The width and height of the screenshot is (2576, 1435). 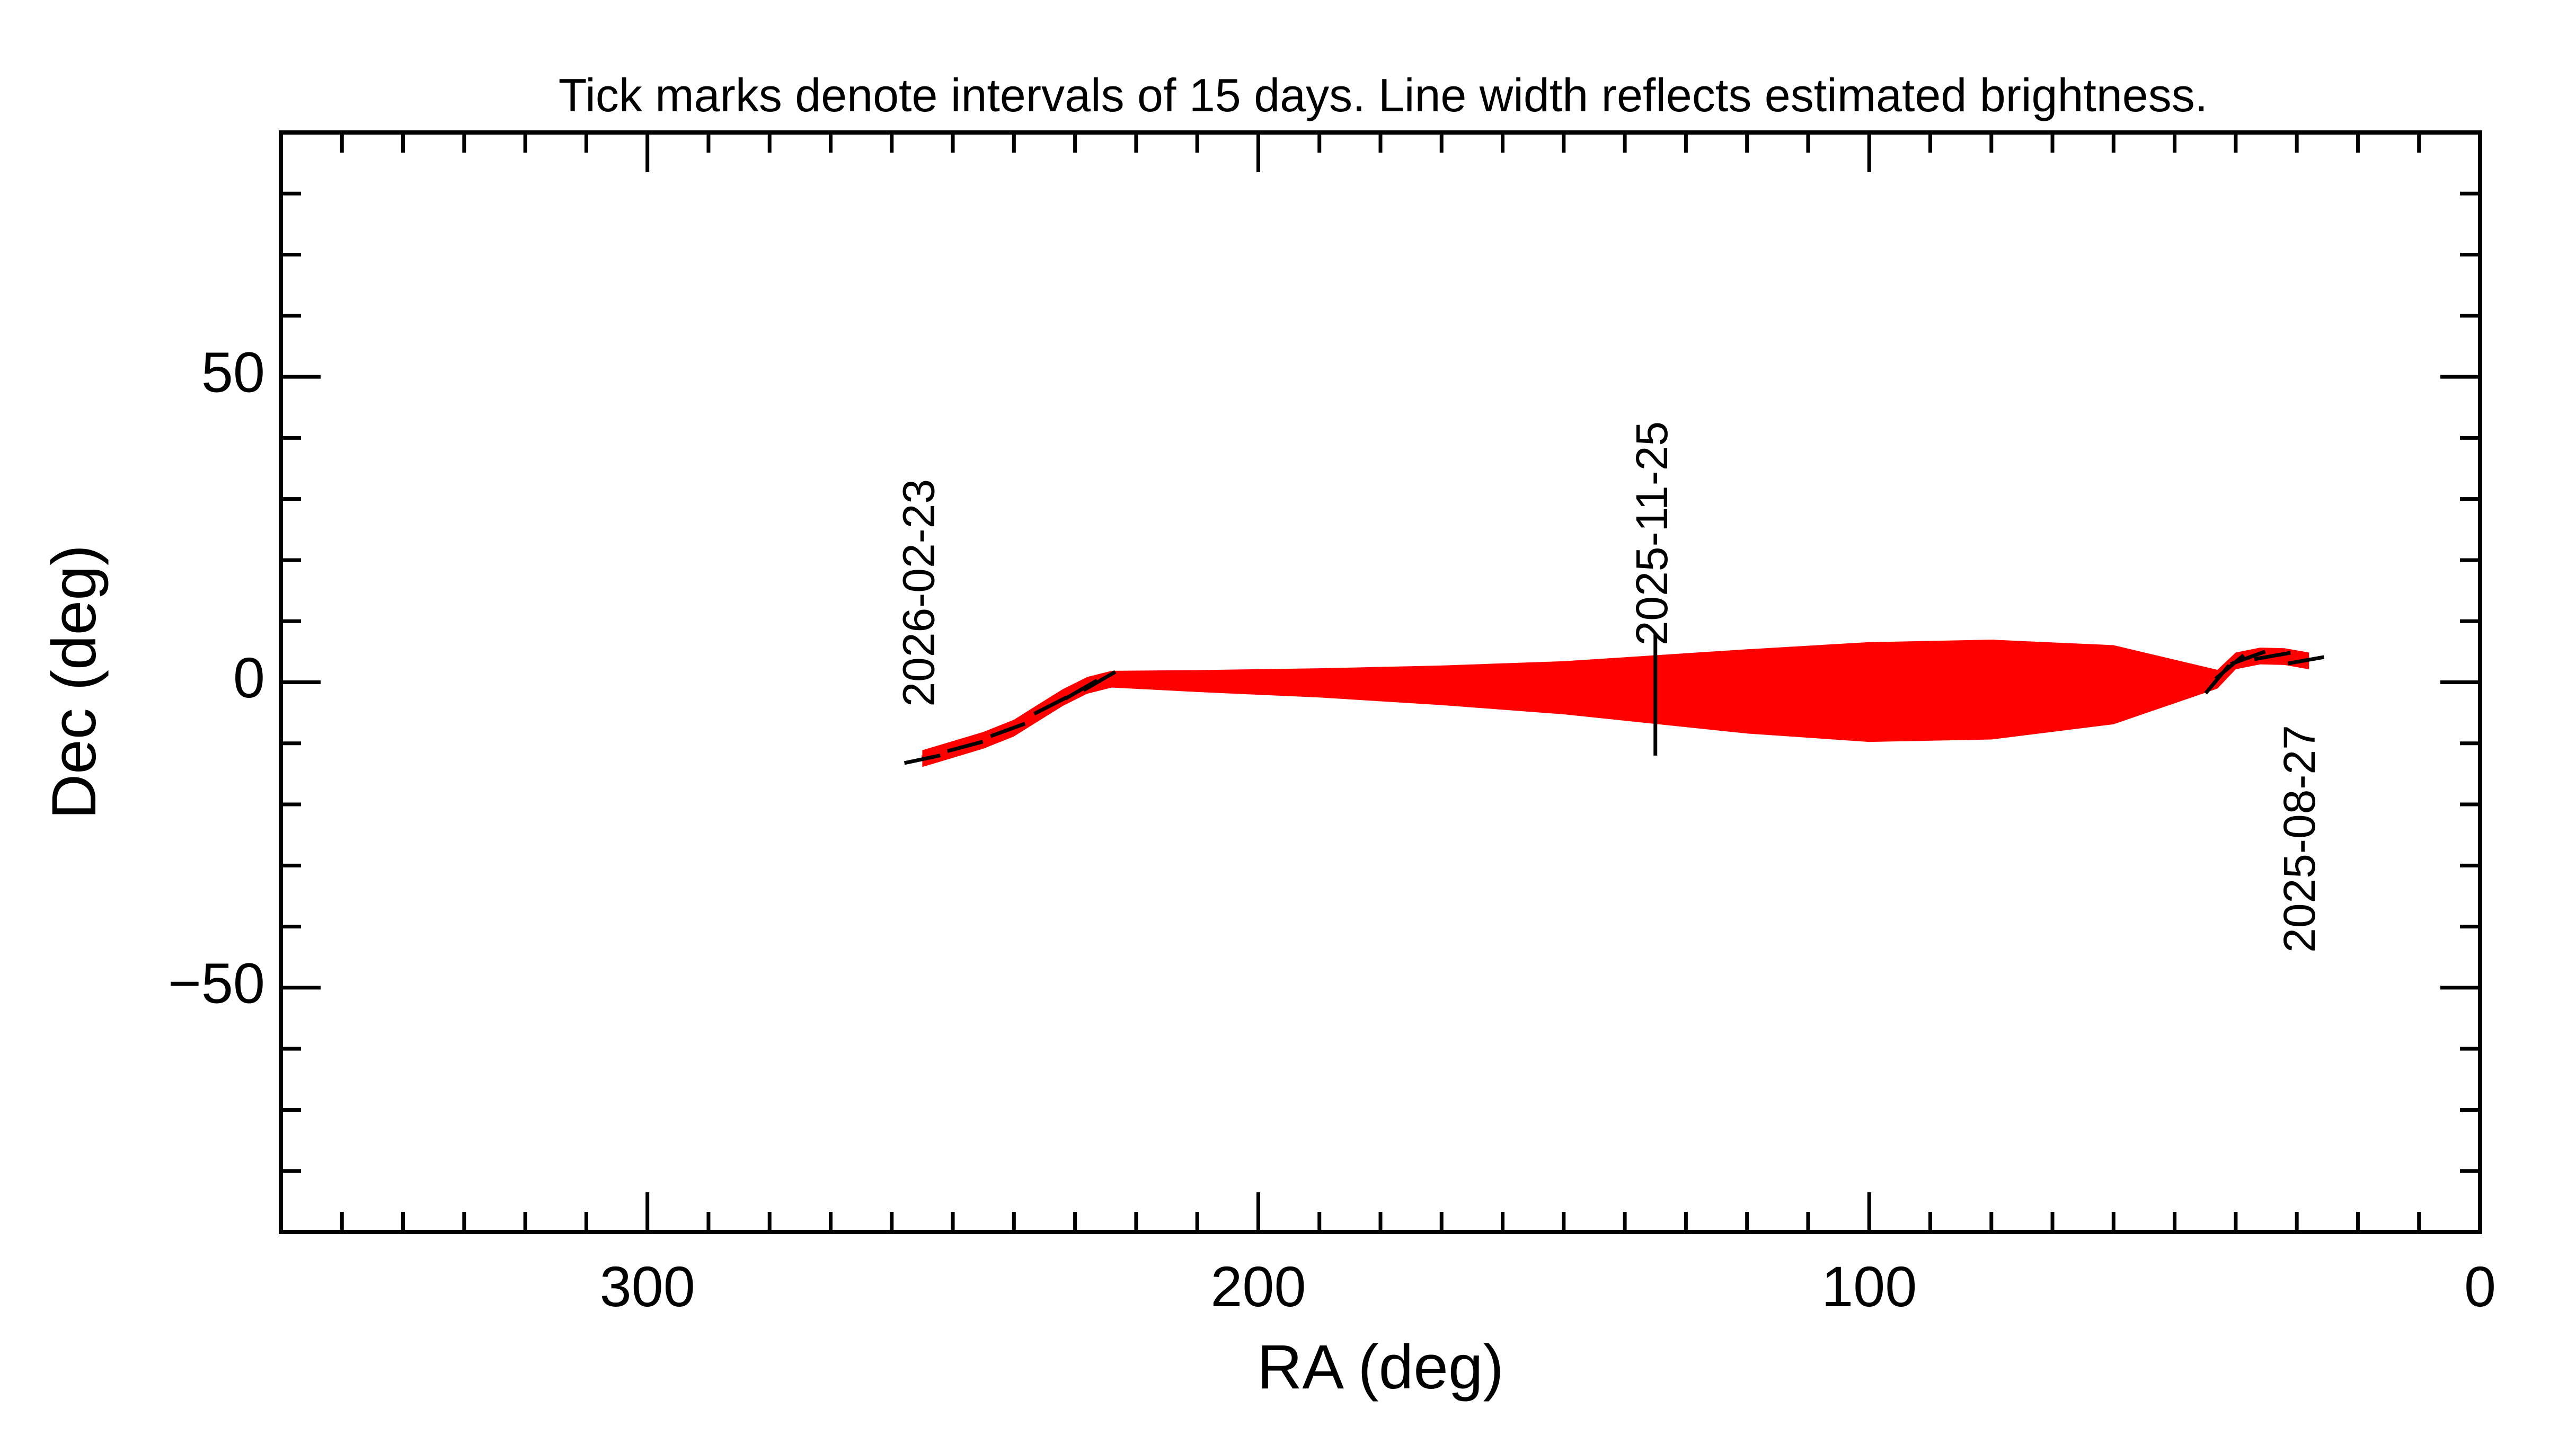 I want to click on x-axis-label: RA (deg), so click(x=1380, y=1367).